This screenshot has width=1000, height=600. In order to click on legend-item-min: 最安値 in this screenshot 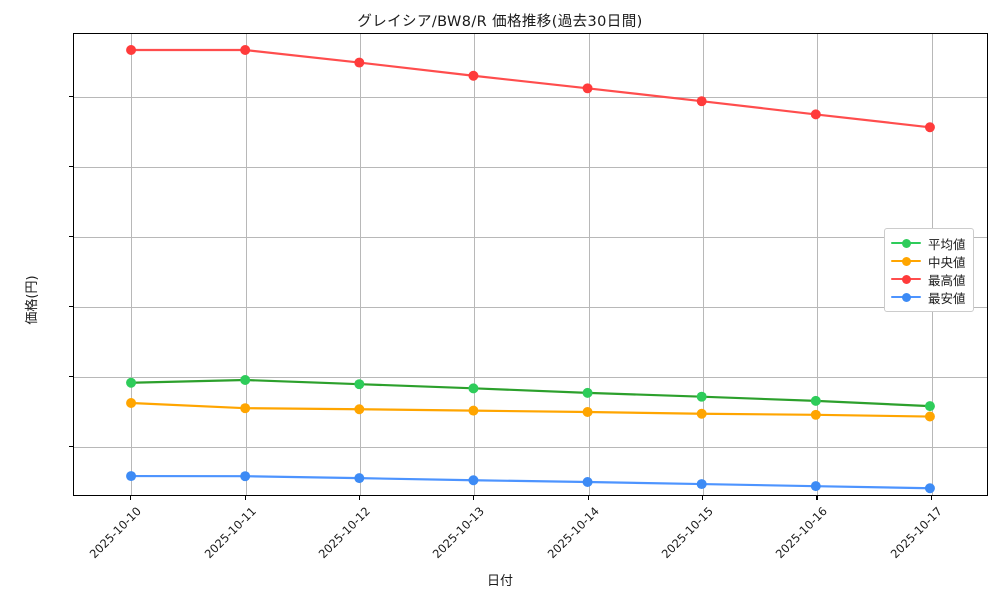, I will do `click(928, 297)`.